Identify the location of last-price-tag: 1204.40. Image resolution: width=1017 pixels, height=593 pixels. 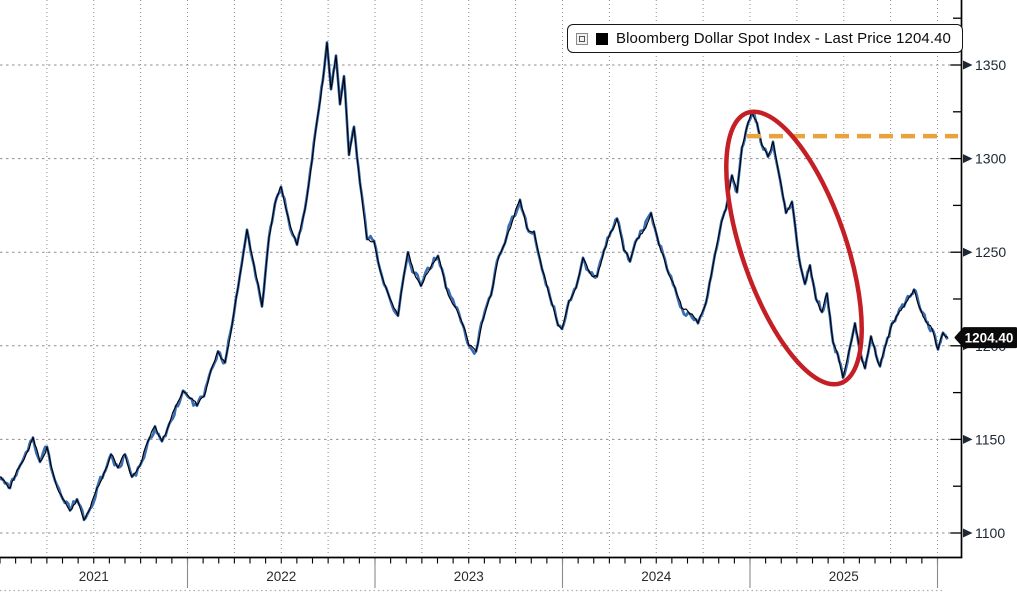
(985, 338).